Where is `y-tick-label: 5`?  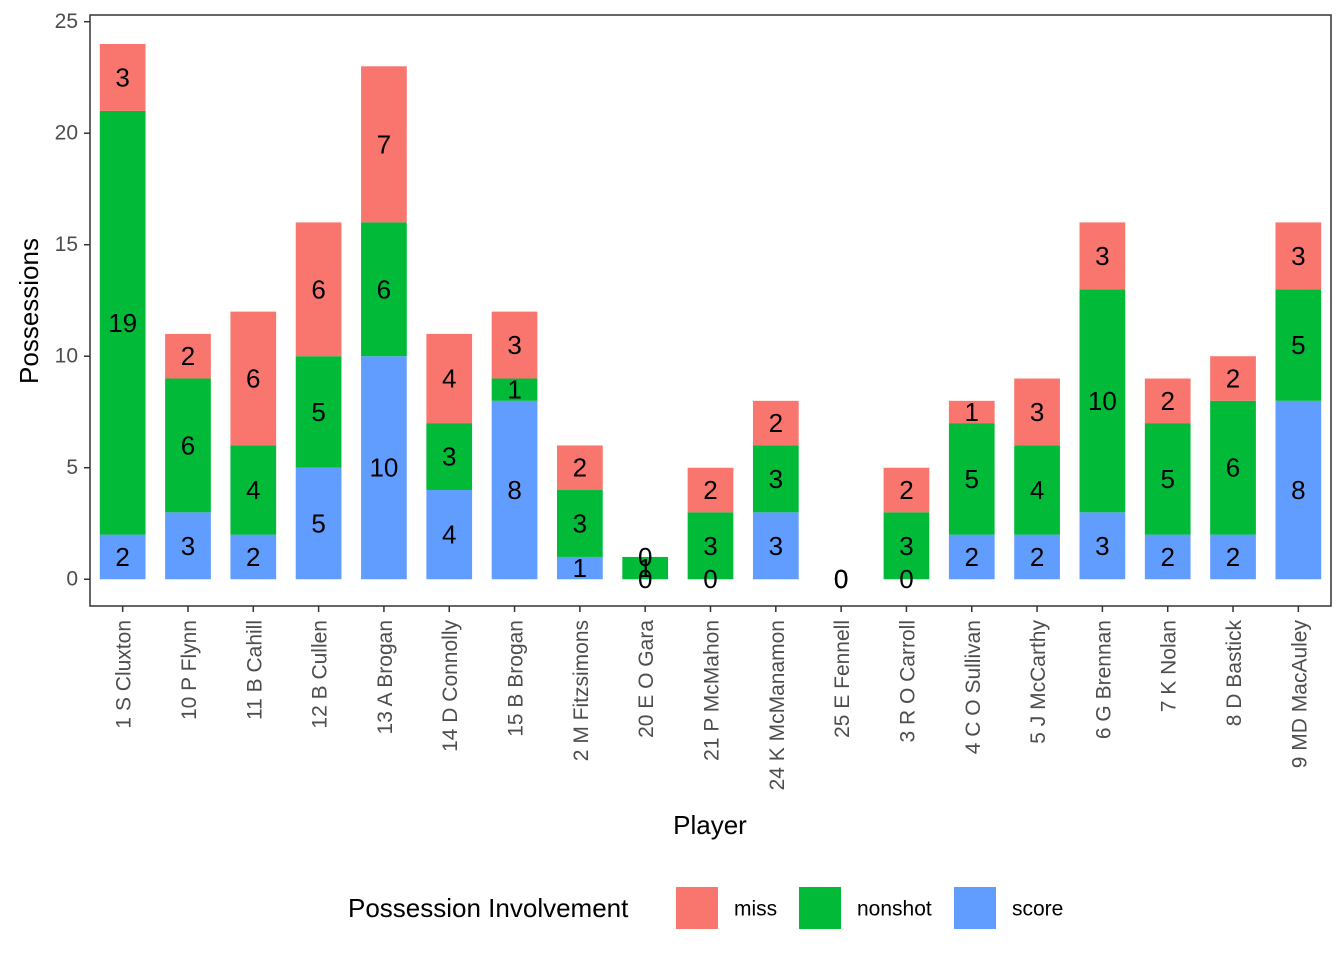
y-tick-label: 5 is located at coordinates (72, 467).